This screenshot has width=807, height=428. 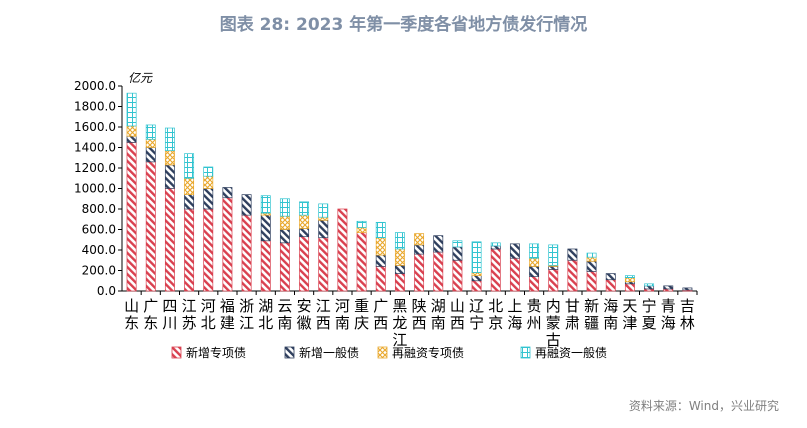 What do you see at coordinates (629, 323) in the screenshot?
I see `x-tick-label-天津: 津` at bounding box center [629, 323].